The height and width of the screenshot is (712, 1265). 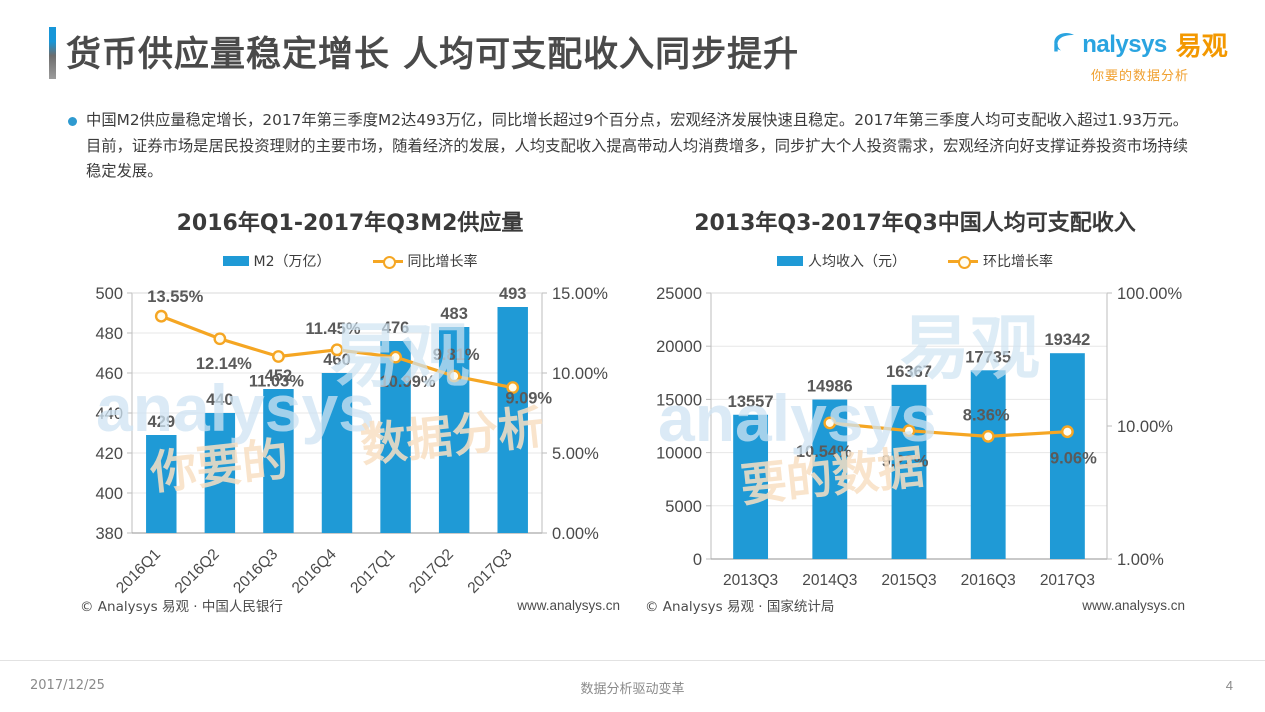 I want to click on svg-text: 2017Q1, so click(x=372, y=571).